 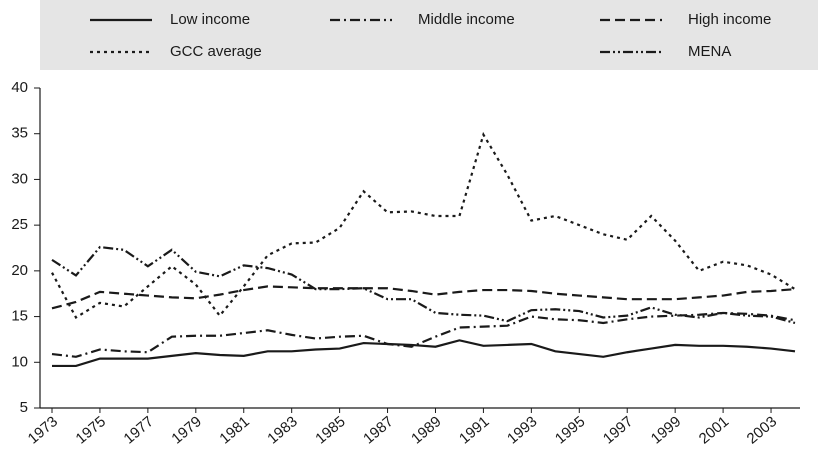 What do you see at coordinates (429, 35) in the screenshot?
I see `legend-background` at bounding box center [429, 35].